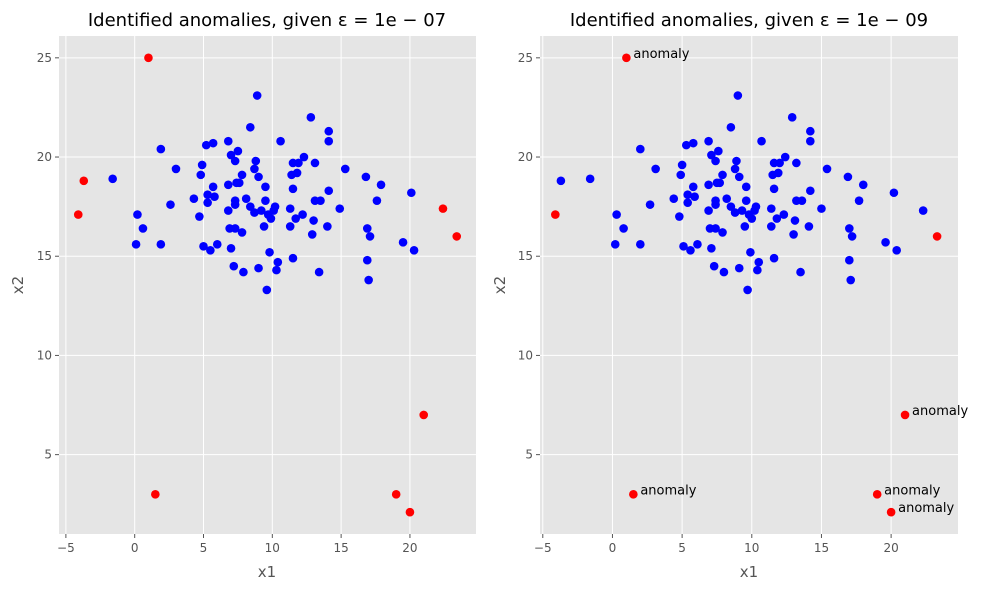  I want to click on y-tick-label: 10, so click(44, 355).